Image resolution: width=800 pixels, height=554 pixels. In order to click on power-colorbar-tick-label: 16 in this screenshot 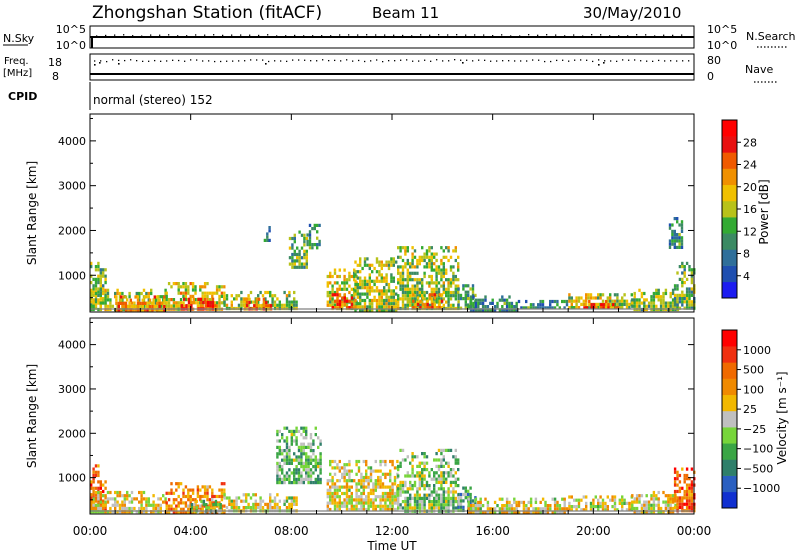, I will do `click(750, 209)`.